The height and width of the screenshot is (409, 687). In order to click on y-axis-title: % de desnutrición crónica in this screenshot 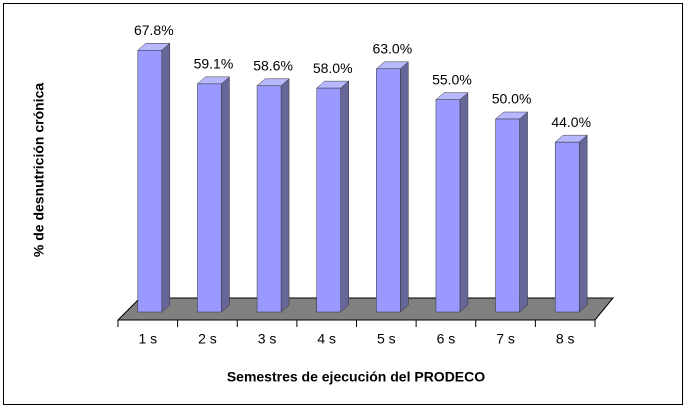, I will do `click(39, 170)`.